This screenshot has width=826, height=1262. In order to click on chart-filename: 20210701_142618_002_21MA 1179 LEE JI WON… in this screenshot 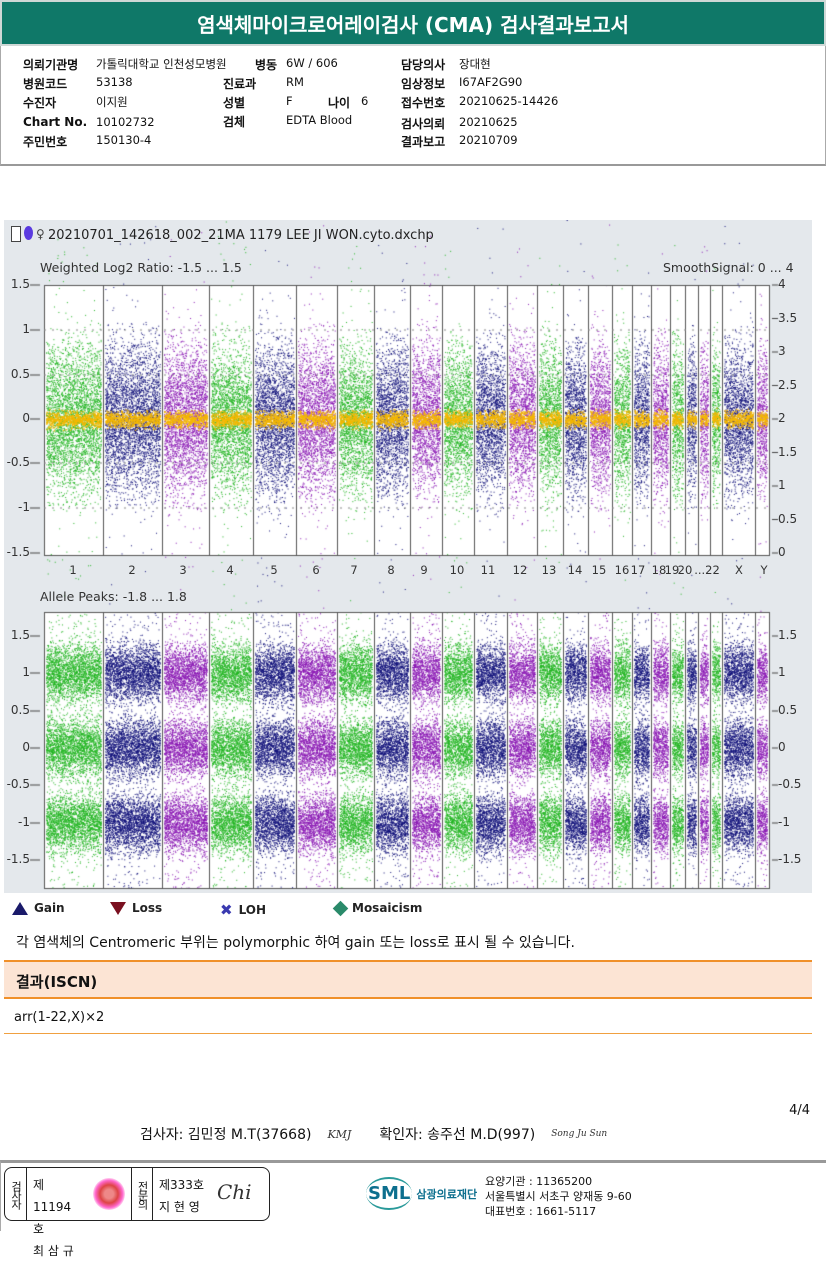, I will do `click(241, 235)`.